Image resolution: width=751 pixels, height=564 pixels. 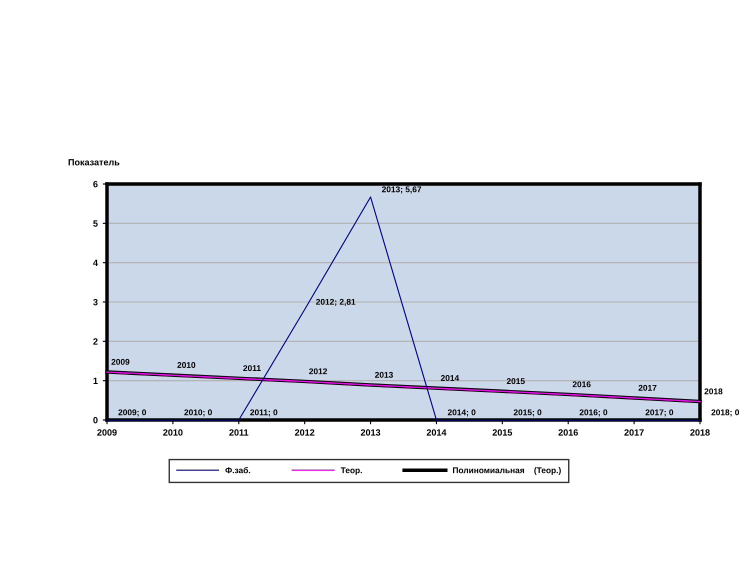 I want to click on legend-label: Теор., so click(x=351, y=471).